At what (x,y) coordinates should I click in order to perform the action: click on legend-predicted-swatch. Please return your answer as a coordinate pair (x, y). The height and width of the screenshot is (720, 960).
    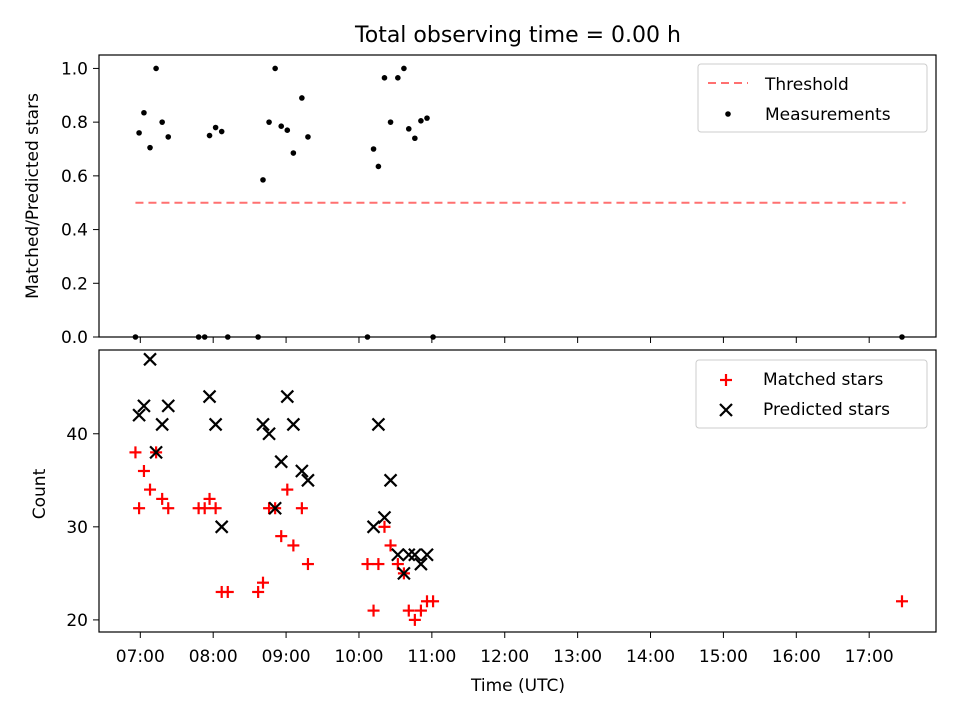
    Looking at the image, I should click on (726, 410).